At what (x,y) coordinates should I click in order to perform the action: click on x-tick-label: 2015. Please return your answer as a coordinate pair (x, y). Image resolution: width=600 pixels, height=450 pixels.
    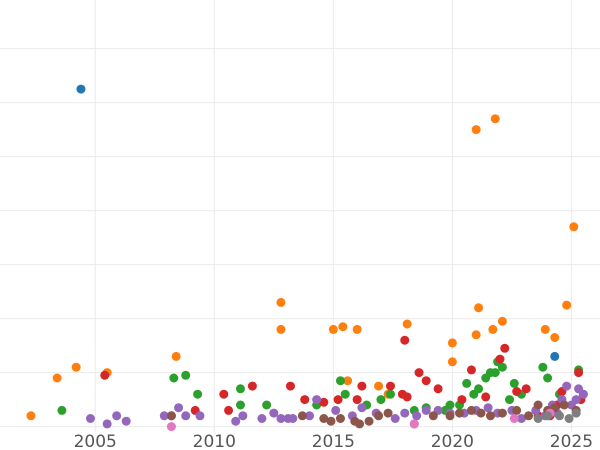
    Looking at the image, I should click on (333, 441).